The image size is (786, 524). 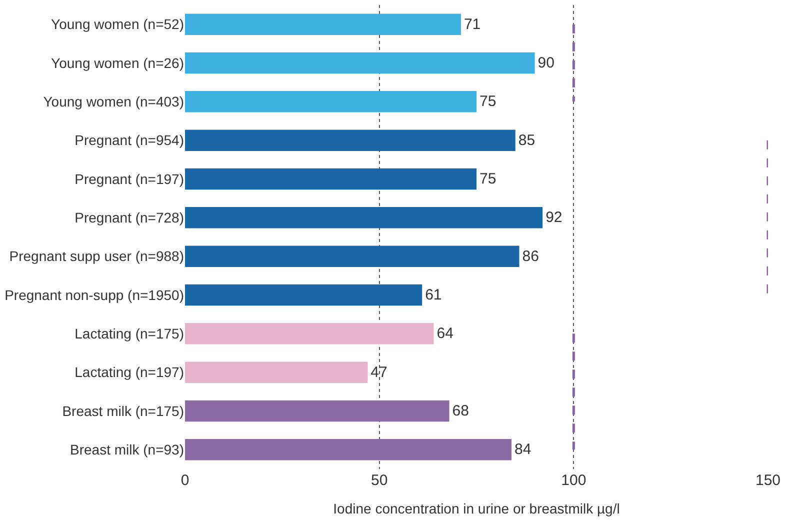 I want to click on y-tick-label: Young women (n=403), so click(x=113, y=102).